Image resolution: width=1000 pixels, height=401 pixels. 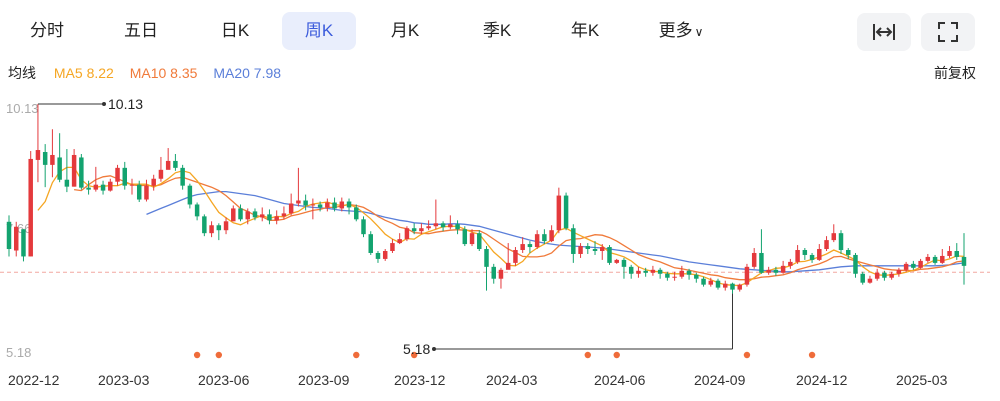 What do you see at coordinates (955, 73) in the screenshot?
I see `price-adjust-toggle: 前复权` at bounding box center [955, 73].